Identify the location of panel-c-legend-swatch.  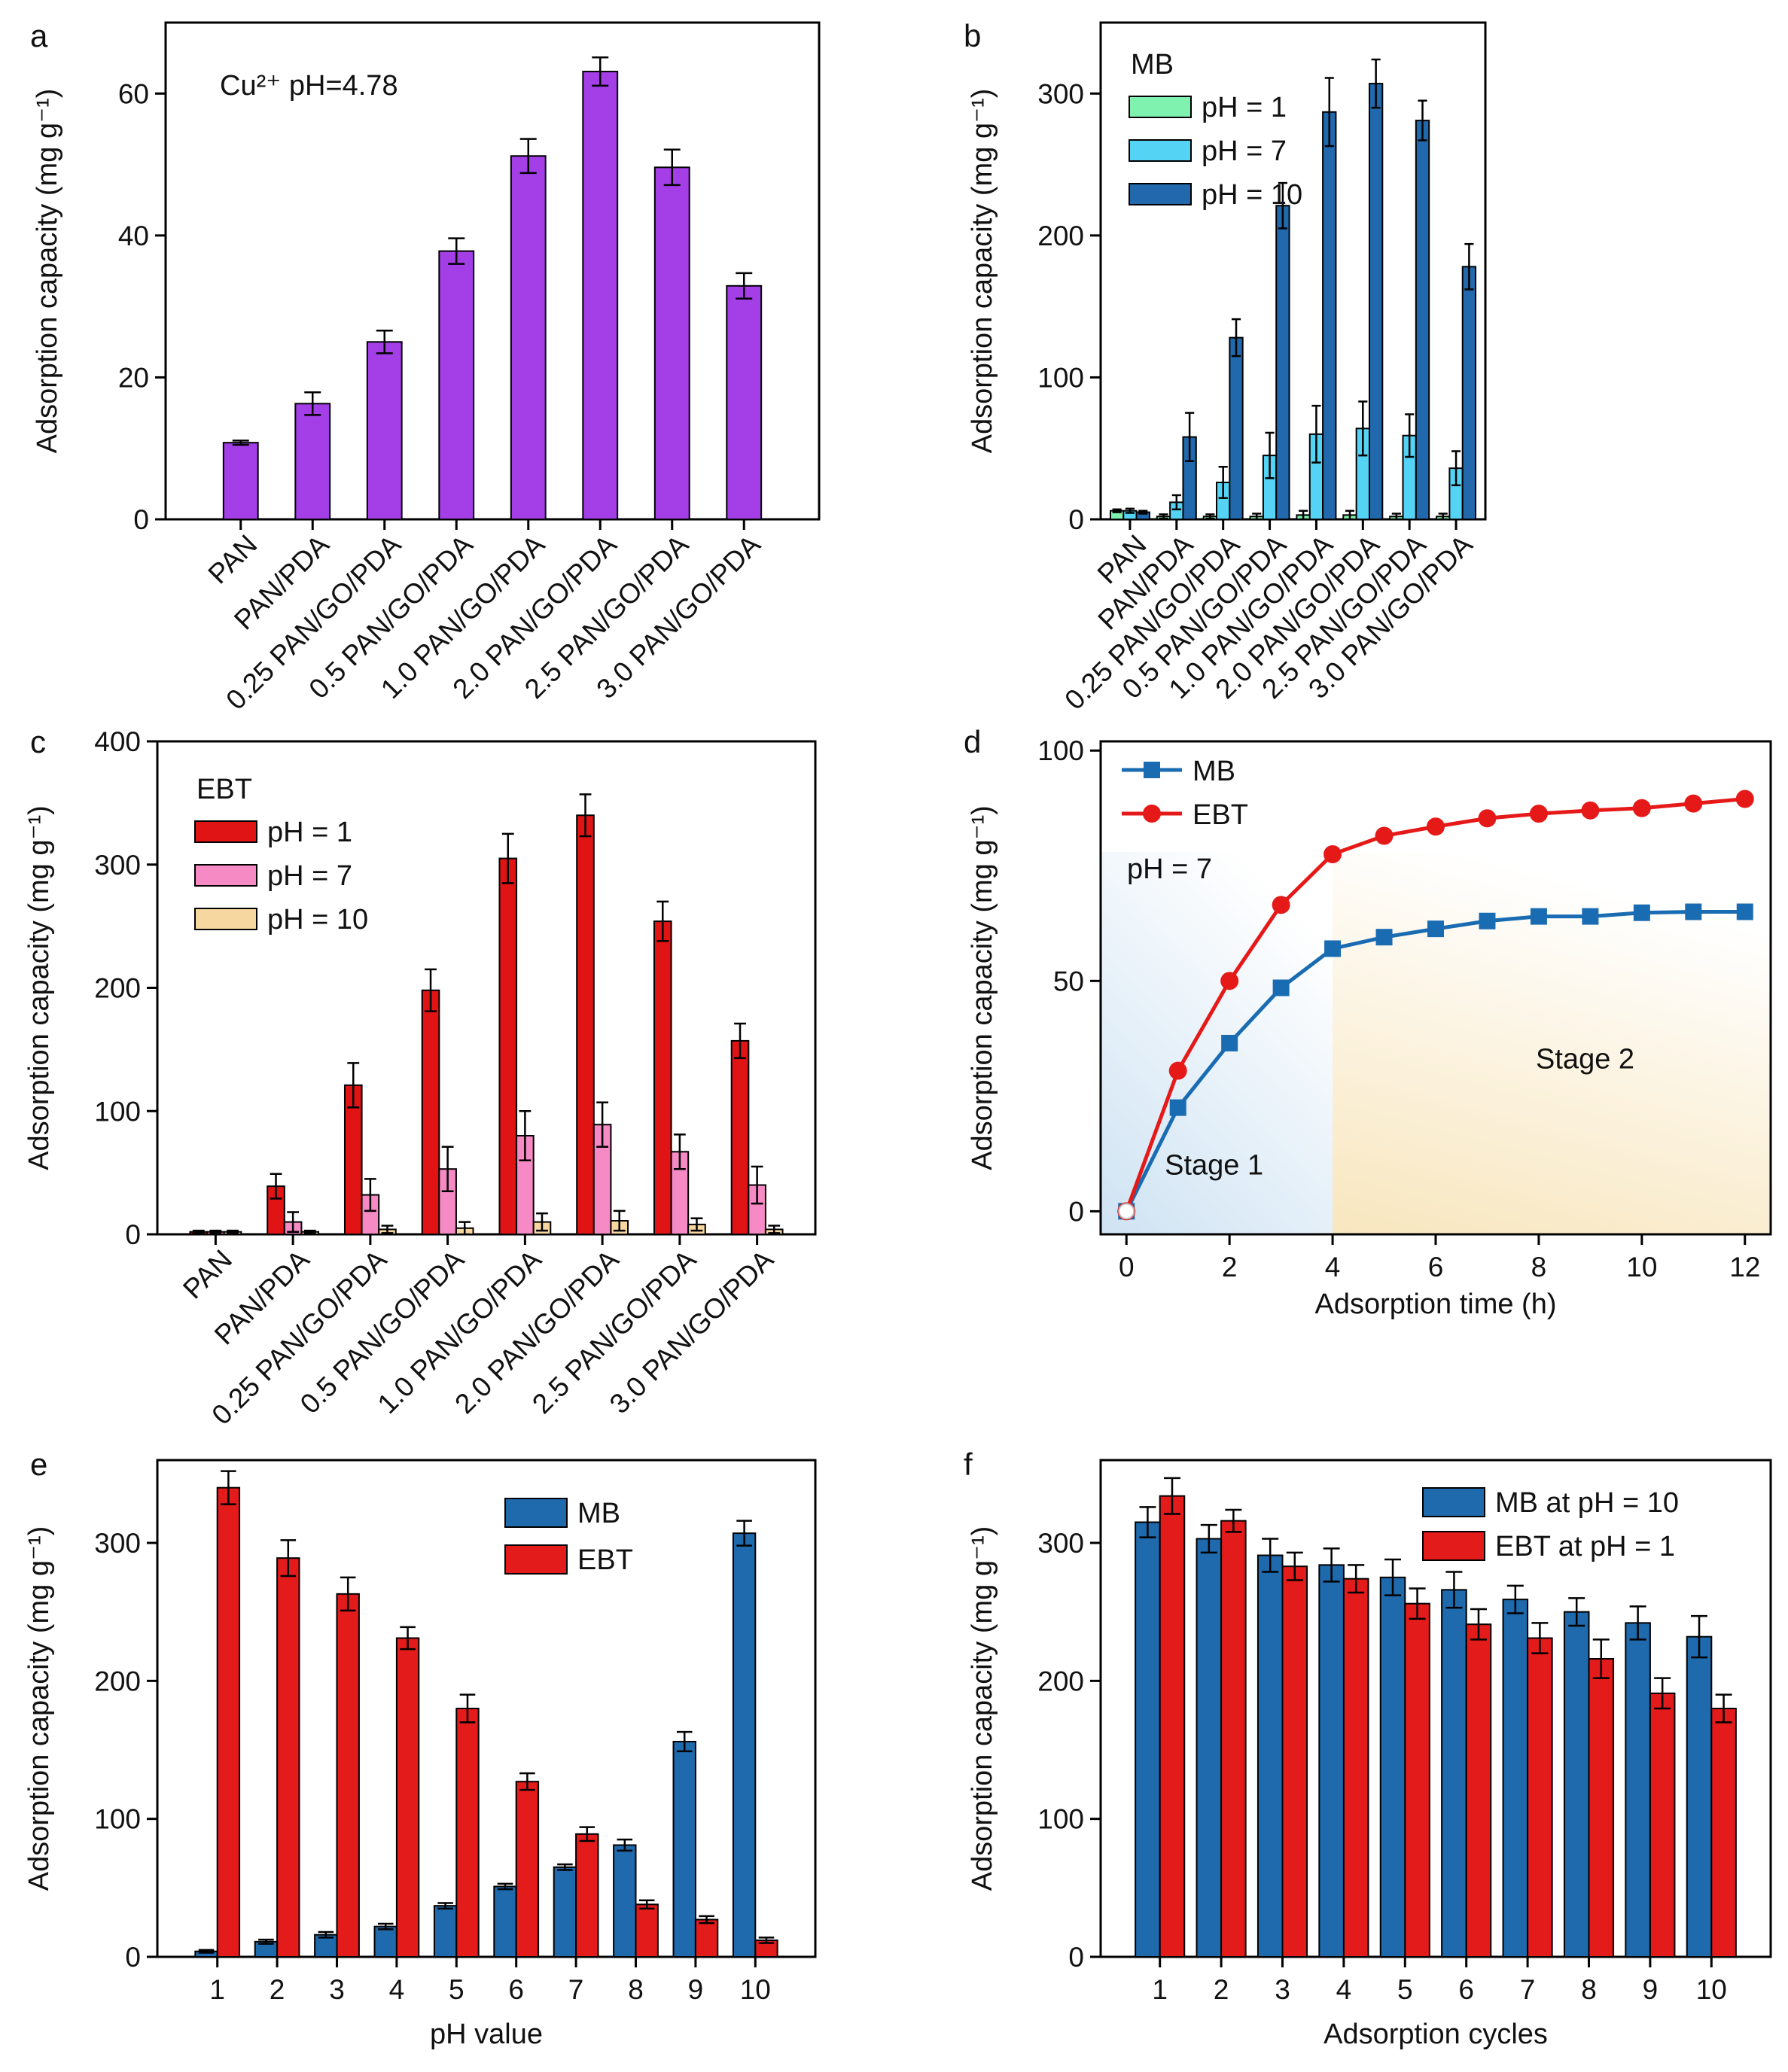
(226, 919).